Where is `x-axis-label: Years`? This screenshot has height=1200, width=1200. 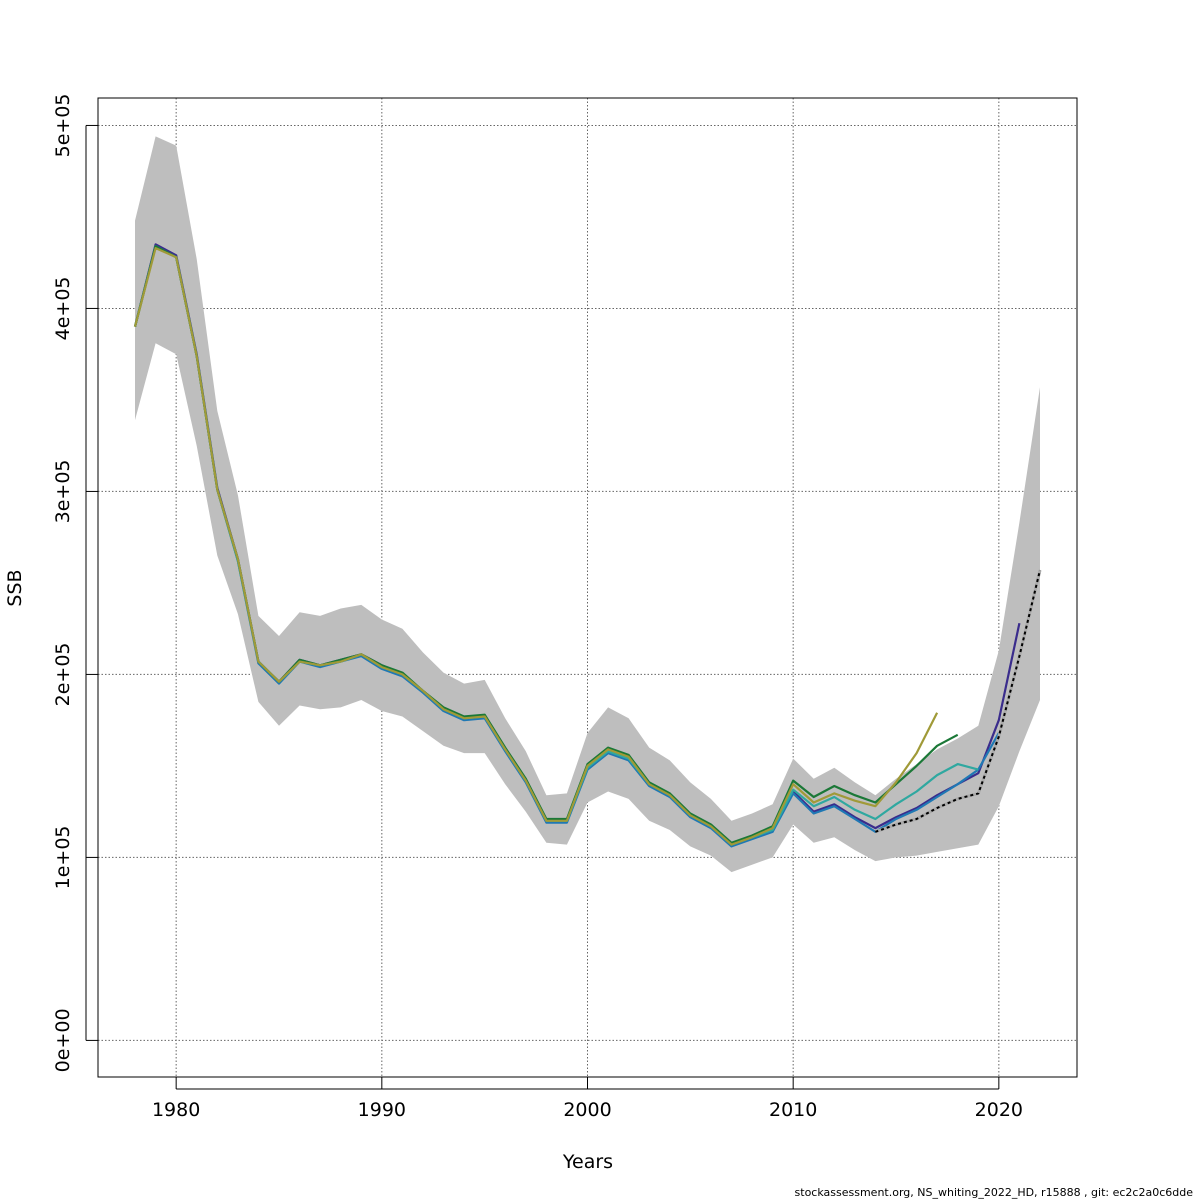
x-axis-label: Years is located at coordinates (587, 1162).